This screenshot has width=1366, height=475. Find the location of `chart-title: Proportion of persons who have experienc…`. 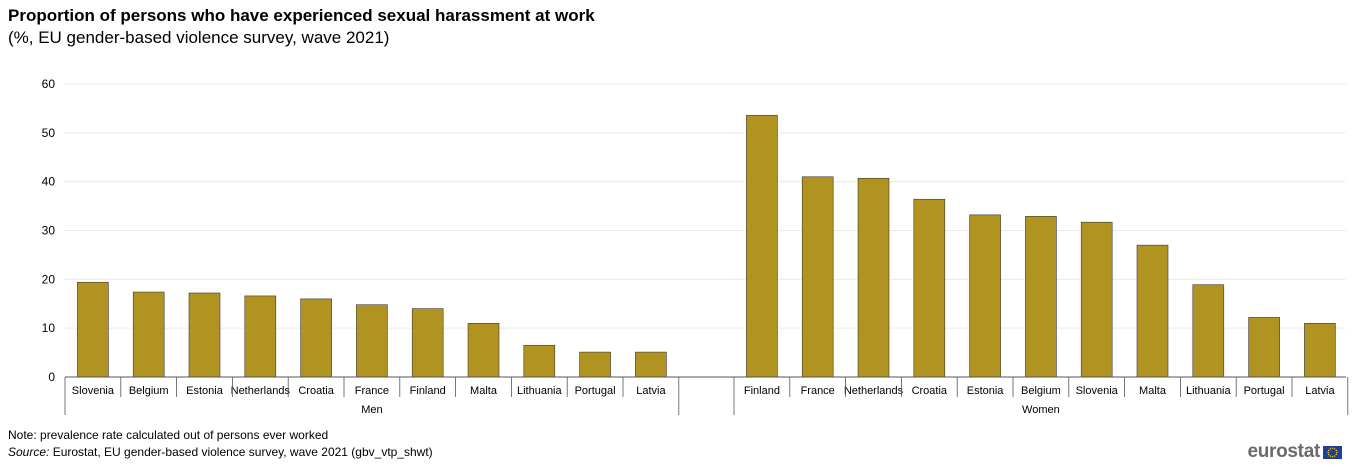

chart-title: Proportion of persons who have experienc… is located at coordinates (301, 15).